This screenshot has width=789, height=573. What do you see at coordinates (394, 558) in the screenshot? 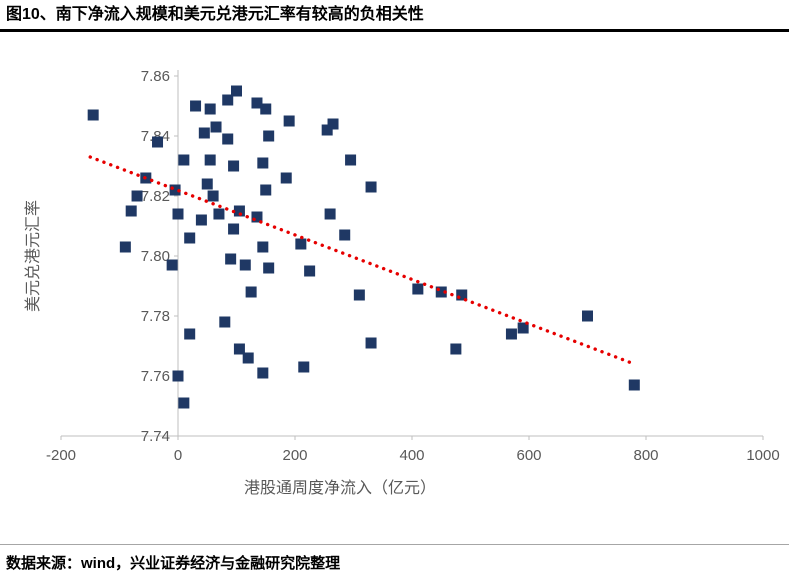
I see `data-source-block: 数据来源：wind，兴业证券经济与金融研究院整理` at bounding box center [394, 558].